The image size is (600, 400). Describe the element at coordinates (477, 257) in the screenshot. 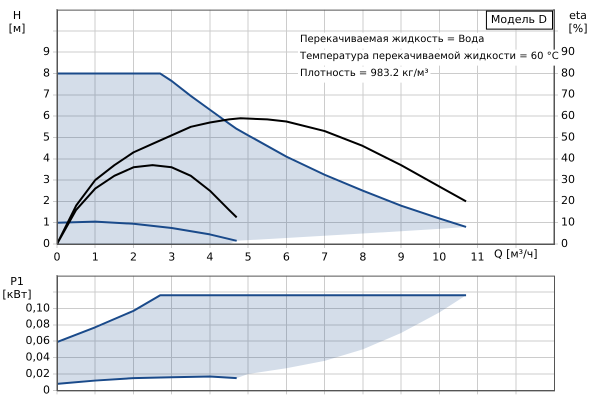

I see `x-tick-label: 11` at that location.